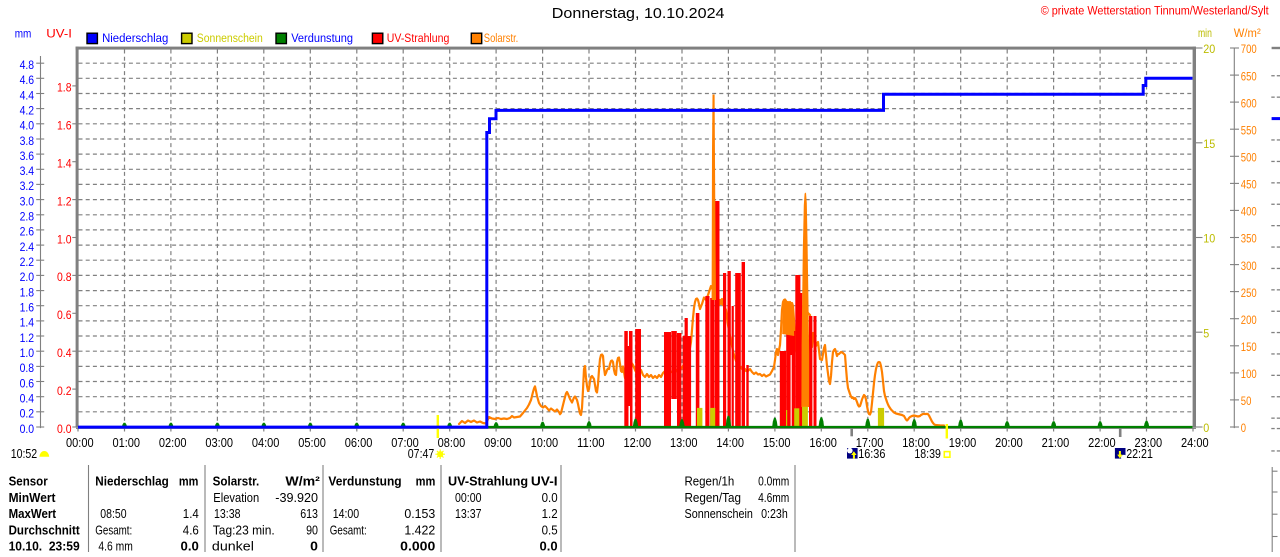  I want to click on svg-text: Gesamt:, so click(113, 529).